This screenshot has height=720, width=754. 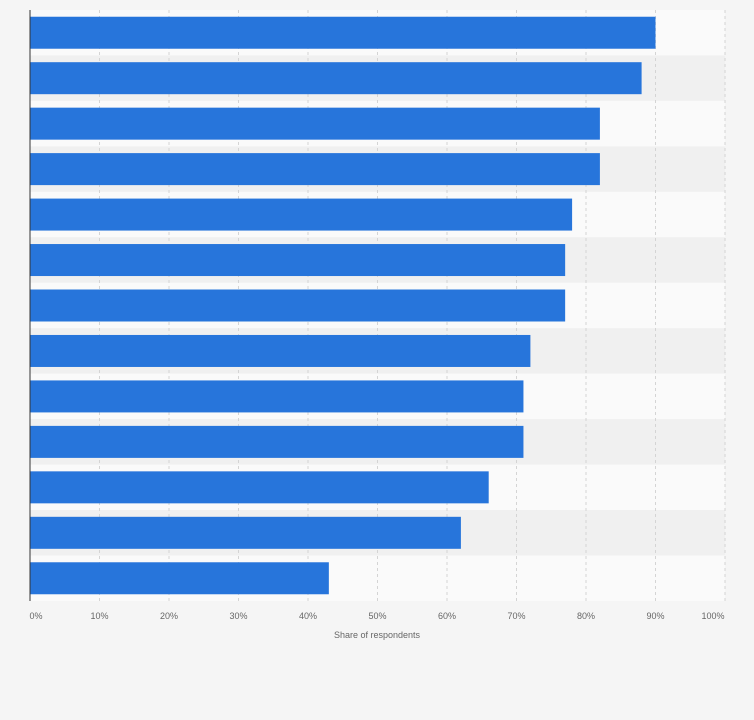 What do you see at coordinates (447, 616) in the screenshot?
I see `x-tick-label: 60%` at bounding box center [447, 616].